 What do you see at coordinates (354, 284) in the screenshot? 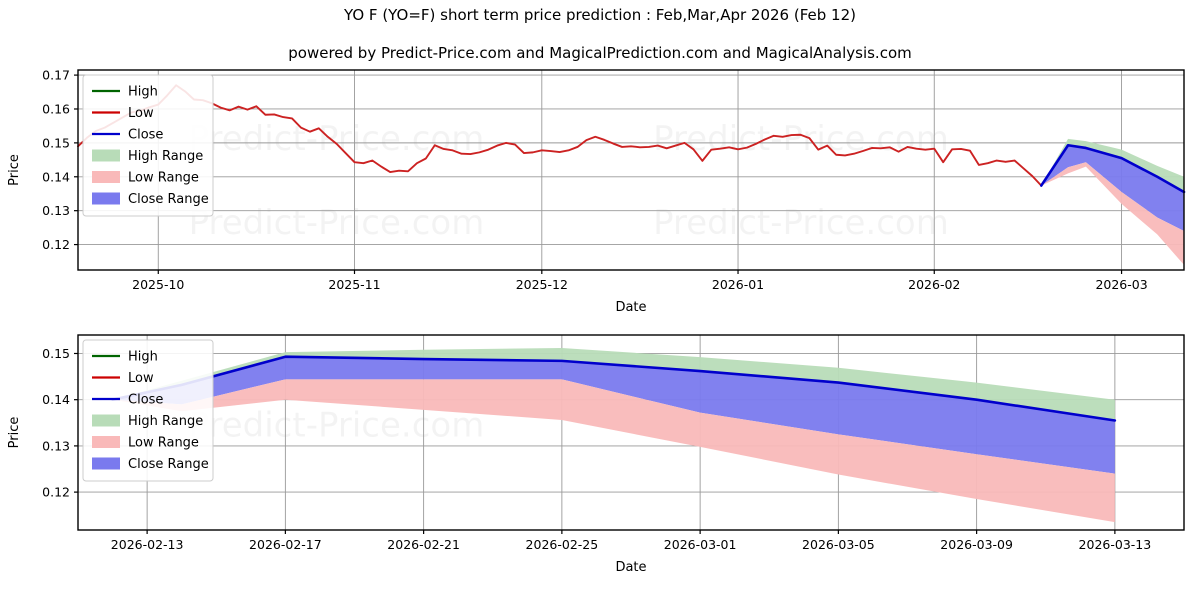
I see `x-tick-label: 2025-11` at bounding box center [354, 284].